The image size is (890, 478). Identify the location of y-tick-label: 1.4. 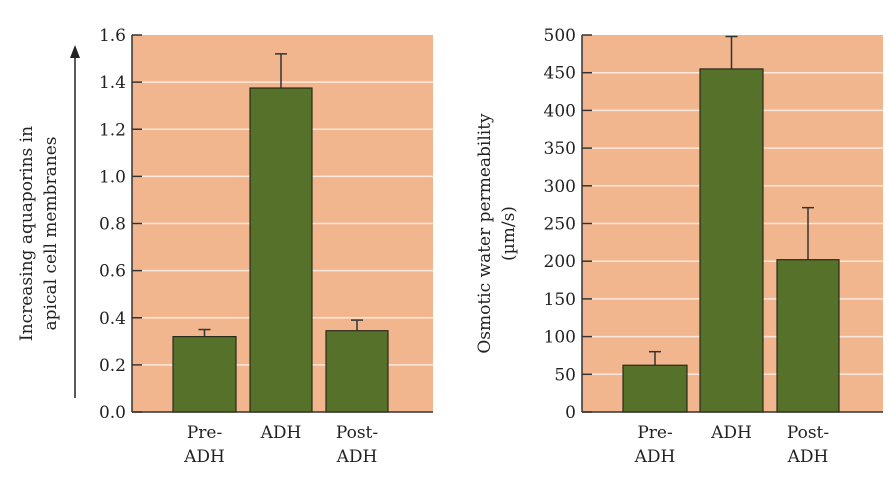
(112, 83).